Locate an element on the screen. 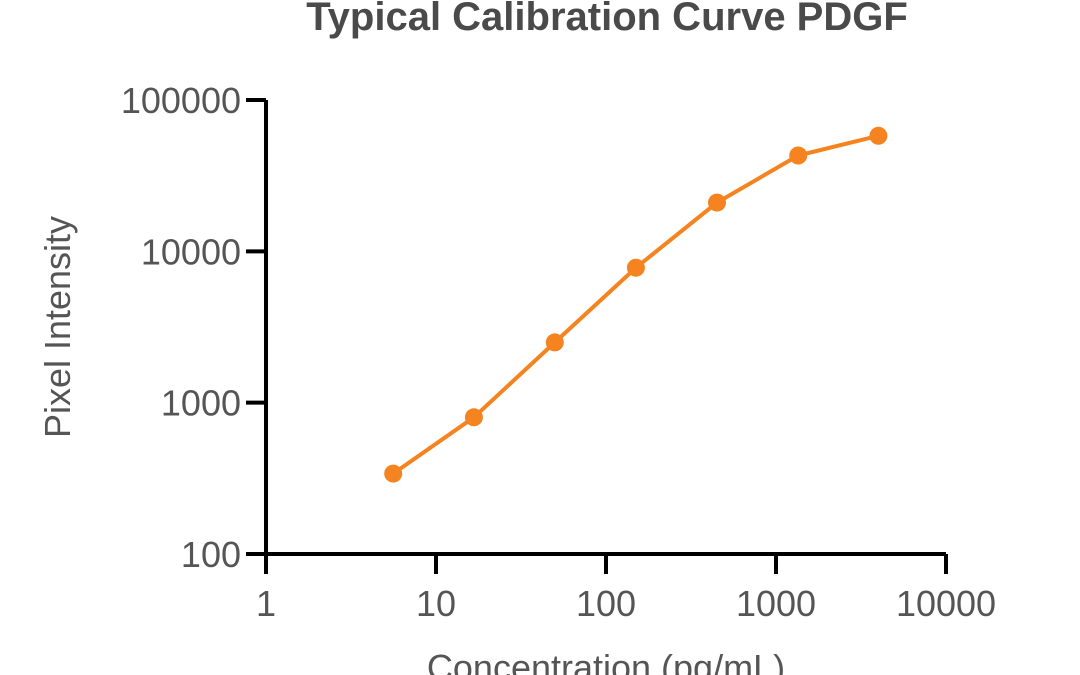  y-ticks: 100 1000 10000 100000 is located at coordinates (193, 327).